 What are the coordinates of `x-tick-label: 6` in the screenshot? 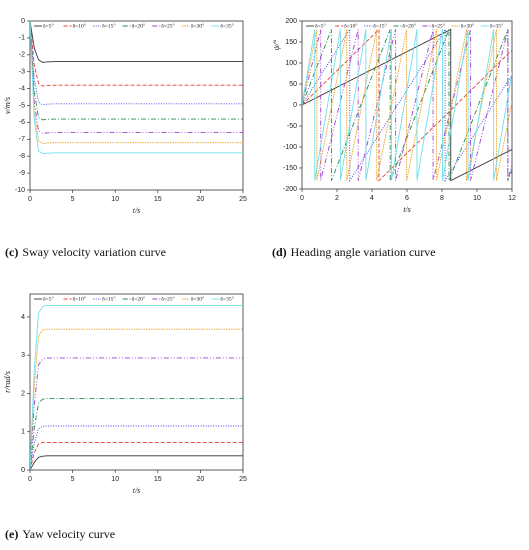 It's located at (407, 198).